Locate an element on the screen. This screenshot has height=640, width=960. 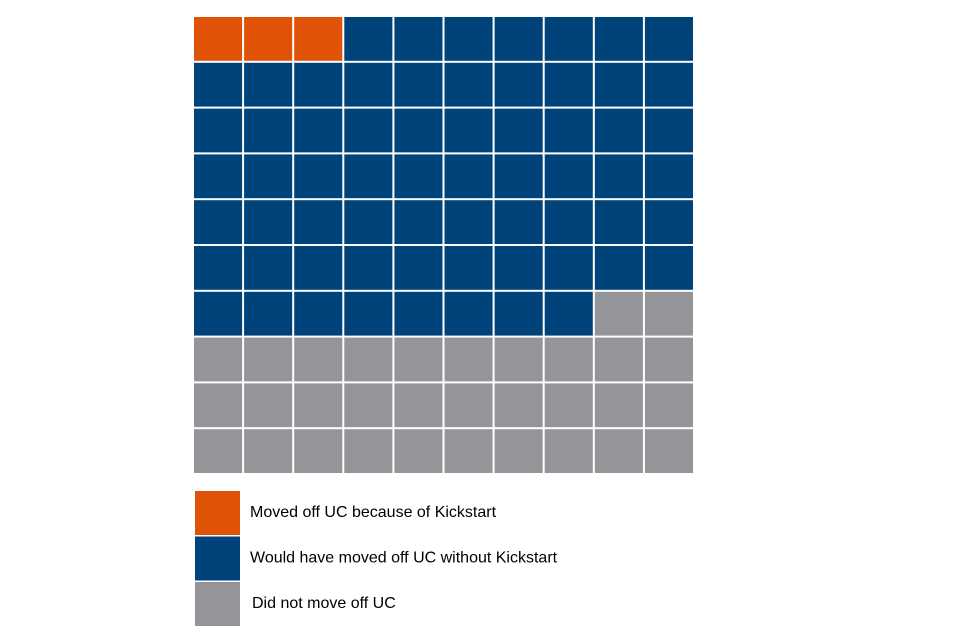
legend-label: Moved off UC because of Kickstart is located at coordinates (373, 512).